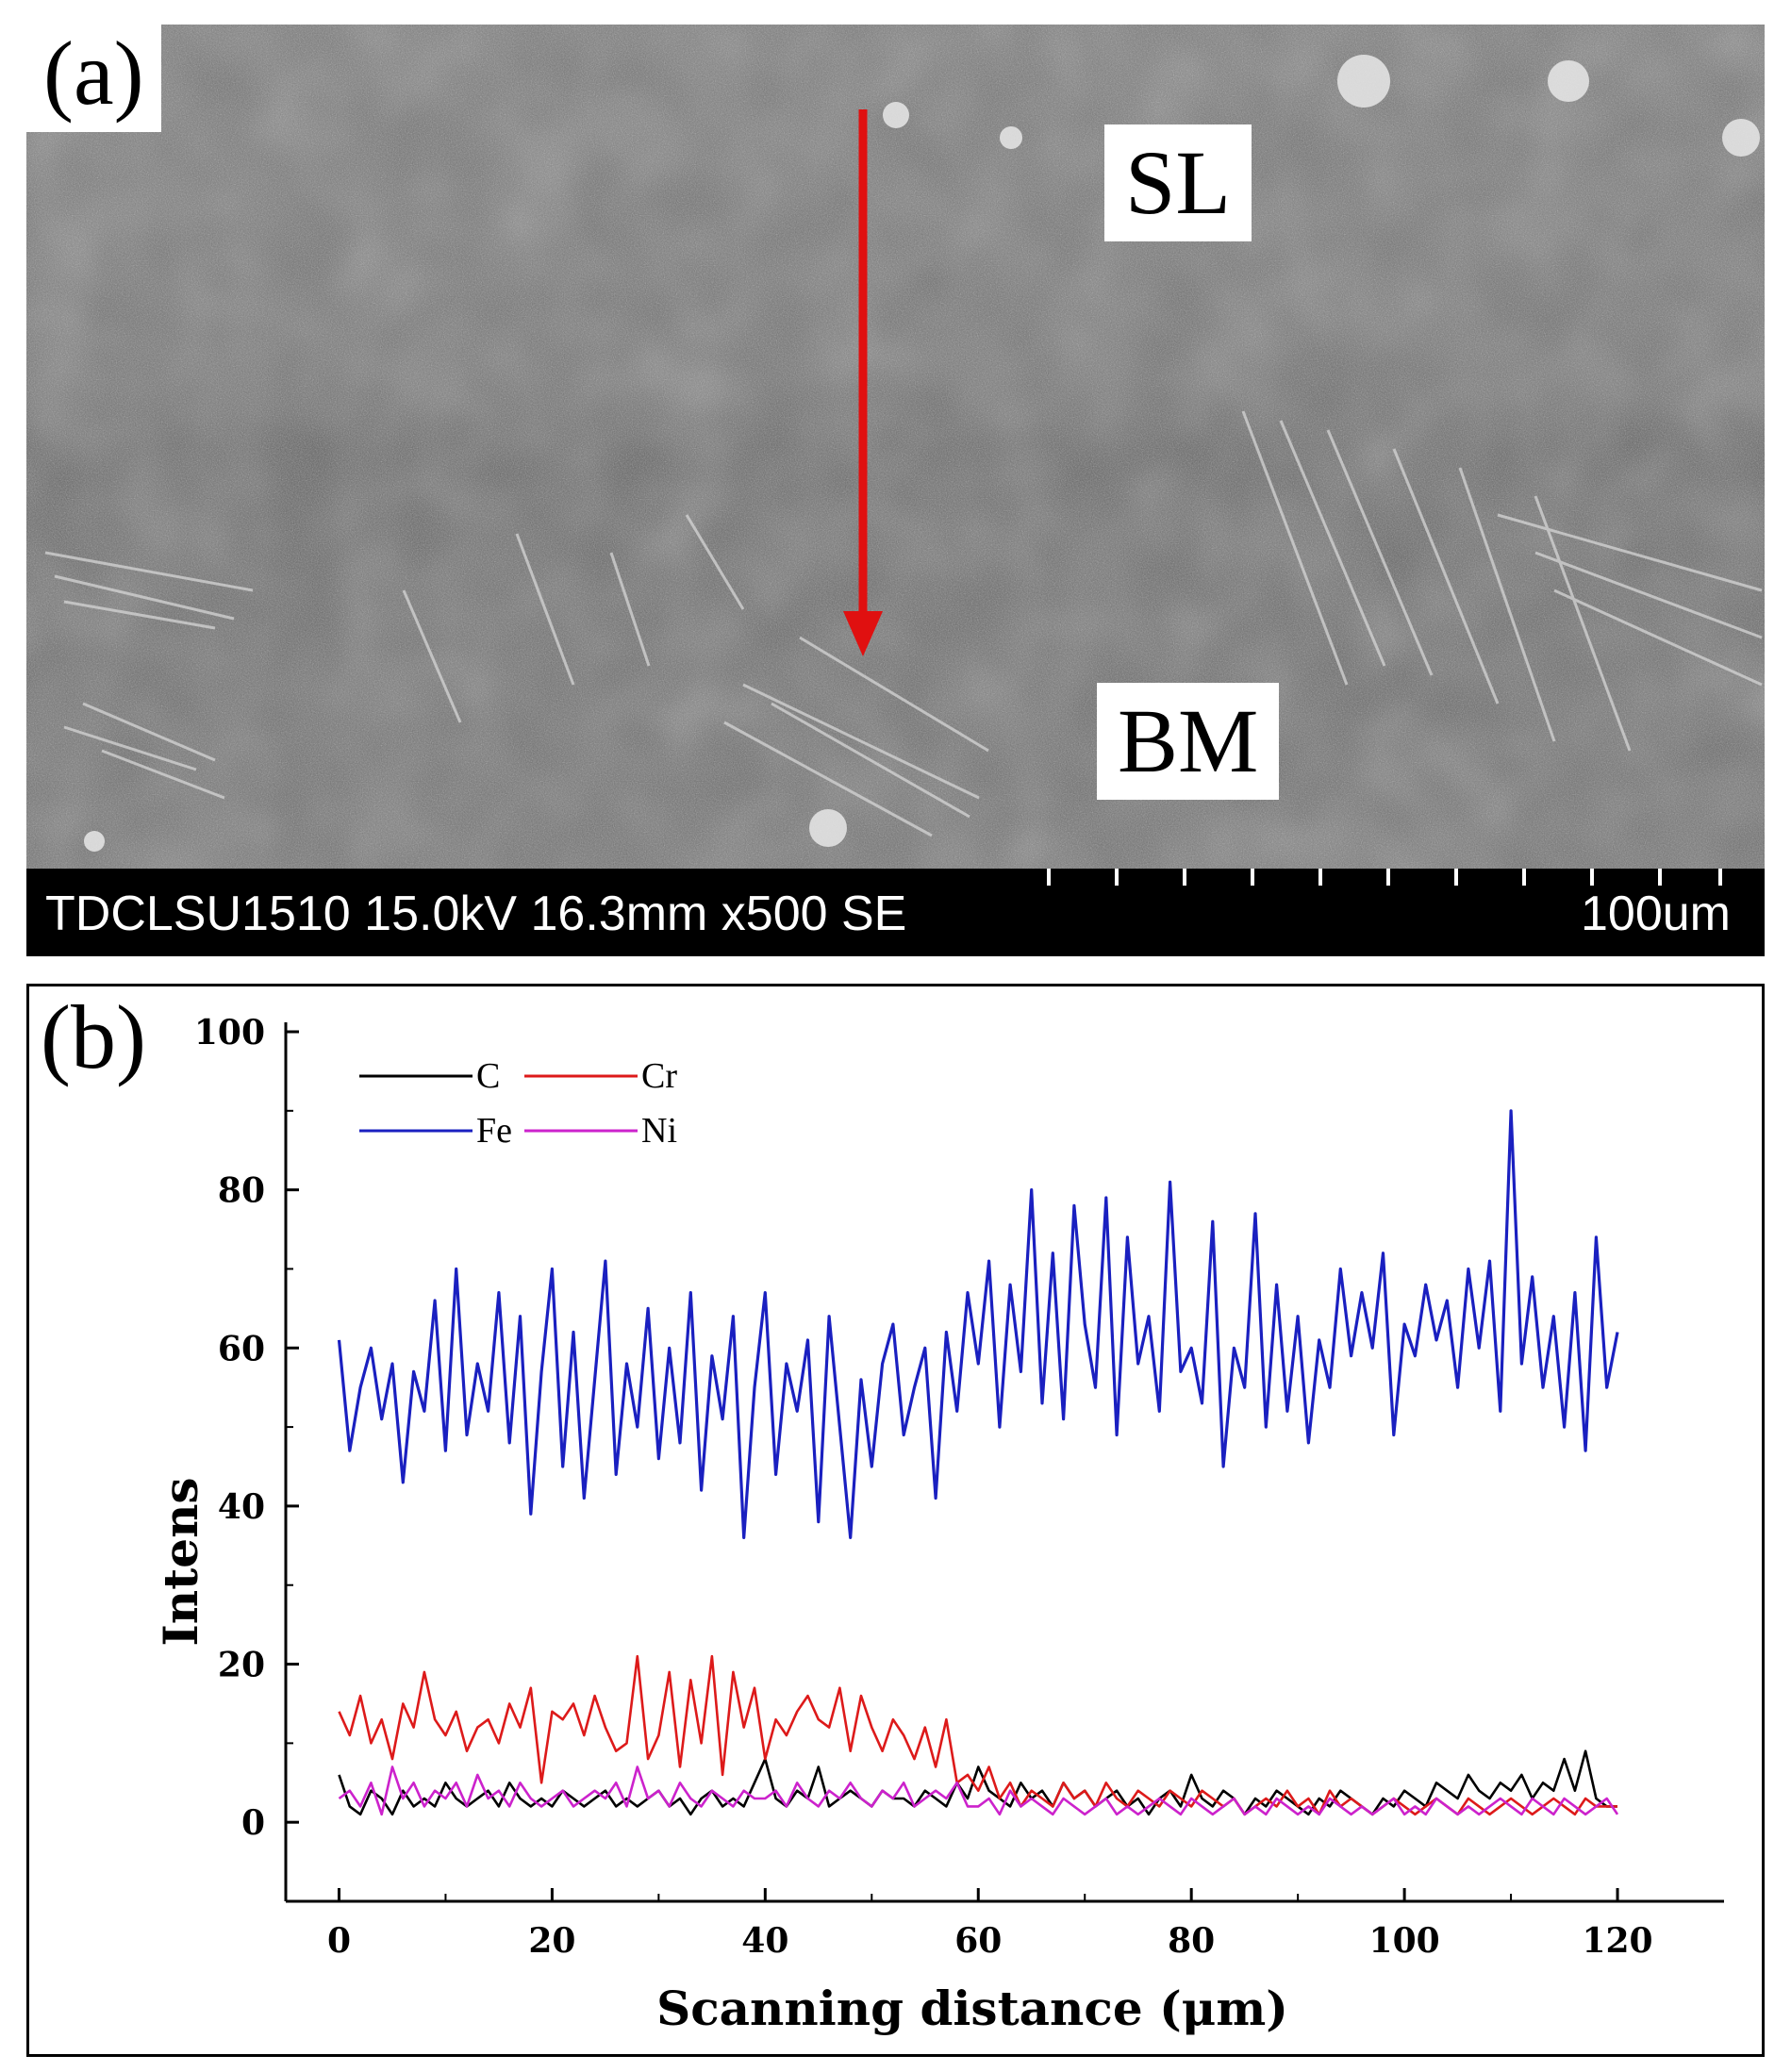 This screenshot has width=1791, height=2072. Describe the element at coordinates (494, 1131) in the screenshot. I see `legend-label-fe: Fe` at that location.